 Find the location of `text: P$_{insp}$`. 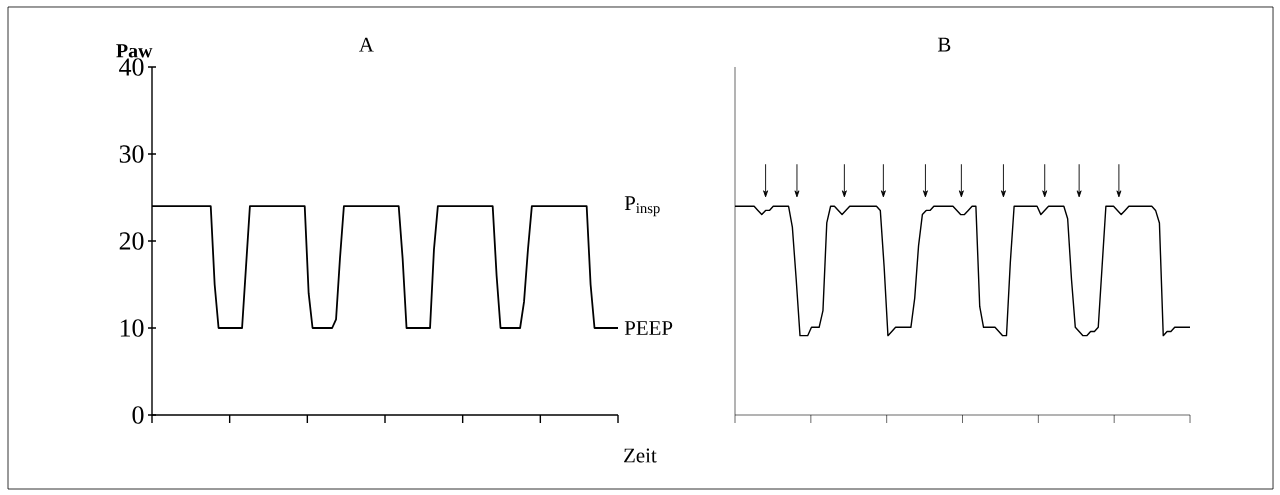

text: P$_{insp}$ is located at coordinates (642, 206).